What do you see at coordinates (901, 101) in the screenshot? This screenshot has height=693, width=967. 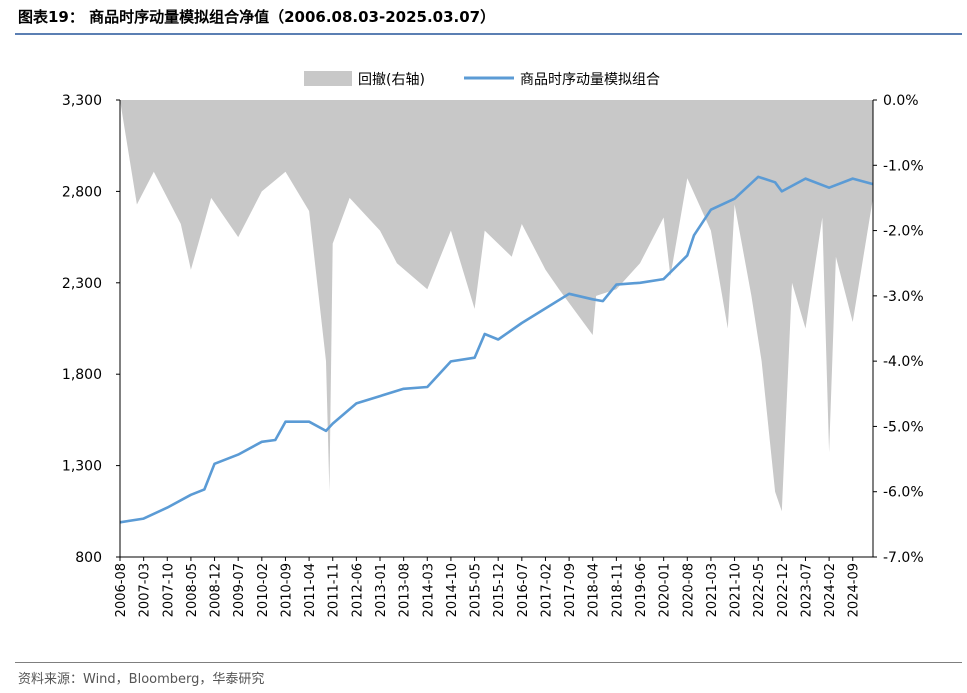 I see `right-tick-label: 0.0%` at bounding box center [901, 101].